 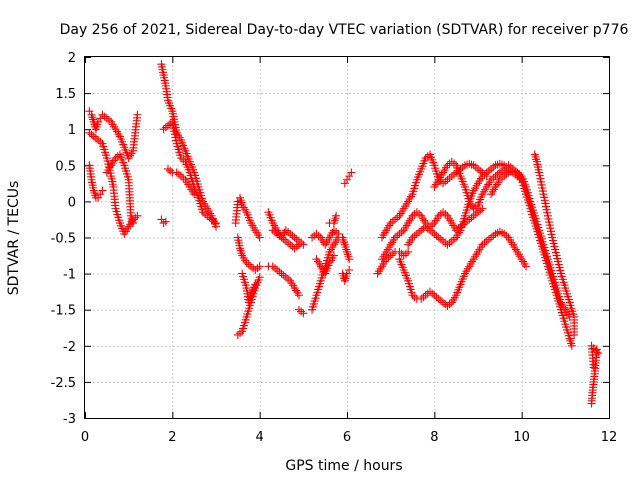 What do you see at coordinates (72, 130) in the screenshot?
I see `y-tick-label: 1` at bounding box center [72, 130].